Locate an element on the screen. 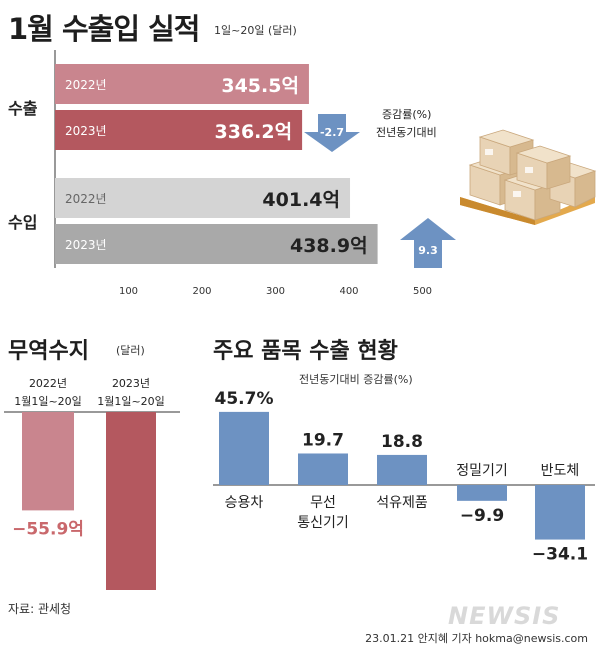 Image resolution: width=600 pixels, height=648 pixels. source-note: 자료: 관세청 is located at coordinates (40, 609).